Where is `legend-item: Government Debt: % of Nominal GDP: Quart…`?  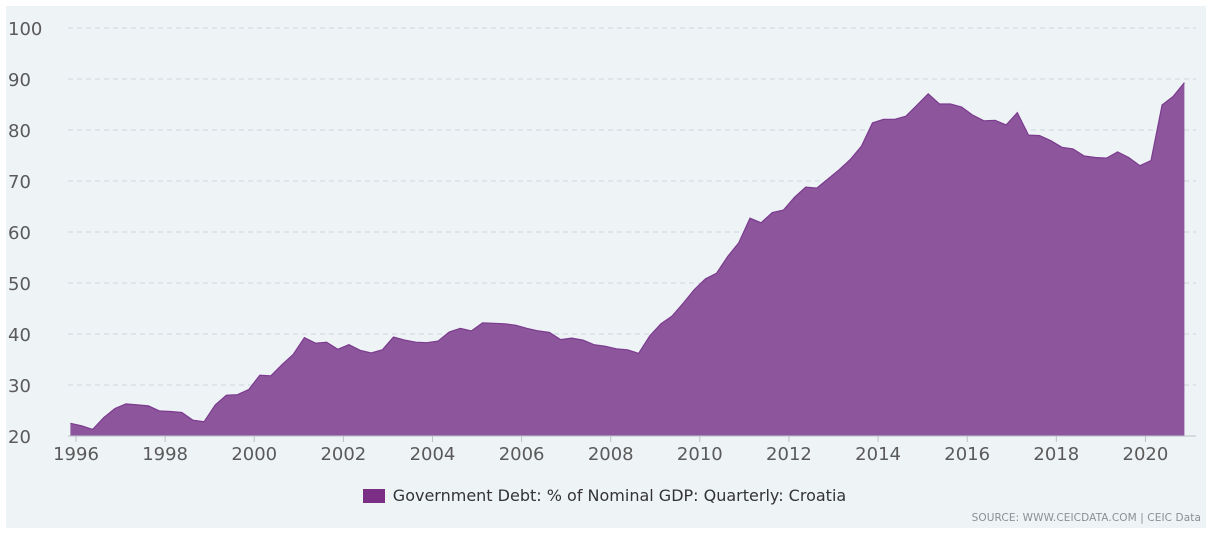 legend-item: Government Debt: % of Nominal GDP: Quart… is located at coordinates (604, 495).